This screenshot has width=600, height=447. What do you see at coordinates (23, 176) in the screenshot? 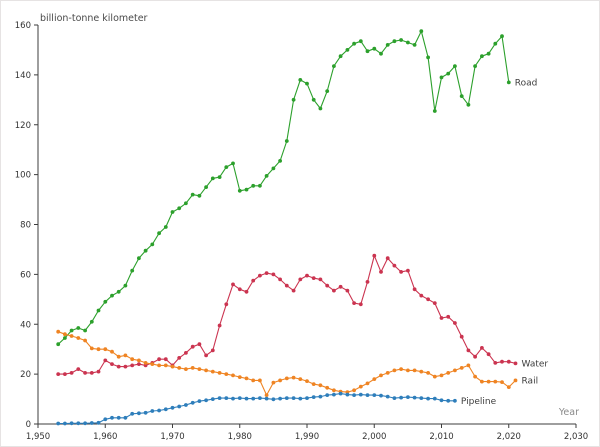
I see `y-tick-label: 100` at bounding box center [23, 176].